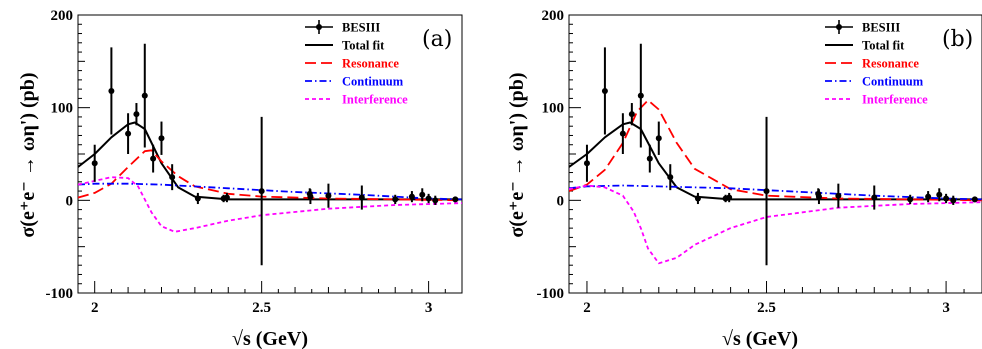 This screenshot has width=982, height=349. What do you see at coordinates (775, 161) in the screenshot?
I see `series-total-fit-line` at bounding box center [775, 161].